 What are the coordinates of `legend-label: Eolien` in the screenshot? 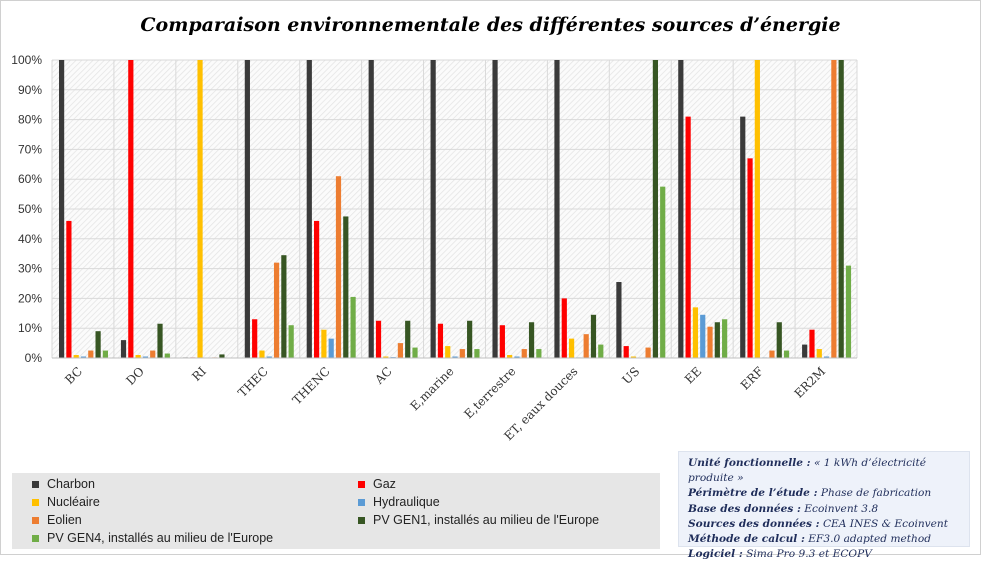 It's located at (64, 520).